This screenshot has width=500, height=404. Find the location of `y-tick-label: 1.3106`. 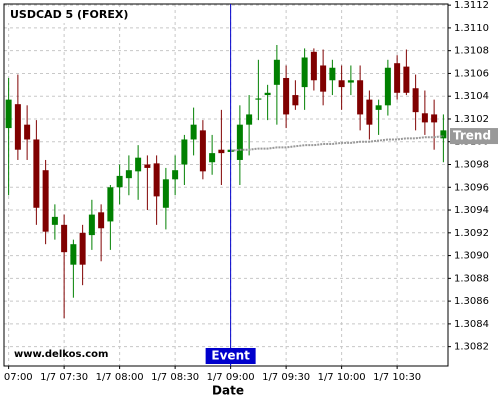

y-tick-label: 1.3106 is located at coordinates (471, 73).